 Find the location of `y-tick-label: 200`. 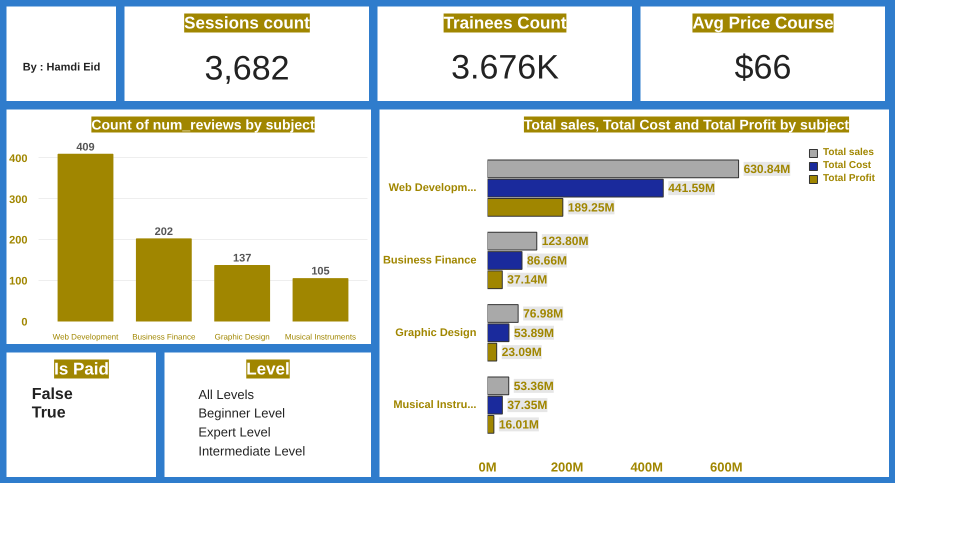

y-tick-label: 200 is located at coordinates (18, 240).